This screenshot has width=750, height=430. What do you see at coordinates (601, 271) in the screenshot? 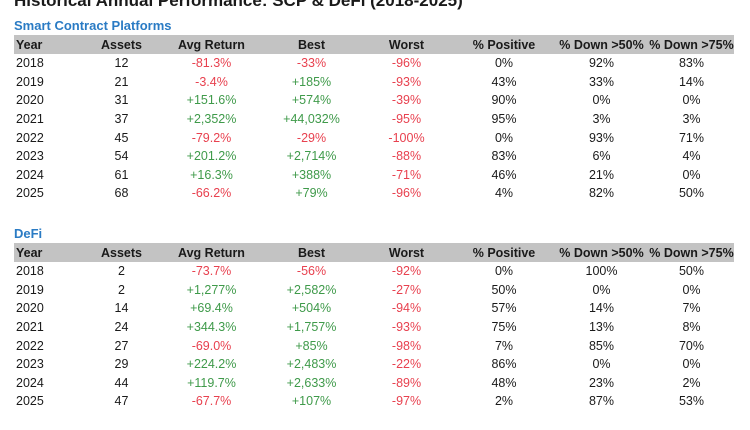
I see `table-cell: 100%` at bounding box center [601, 271].